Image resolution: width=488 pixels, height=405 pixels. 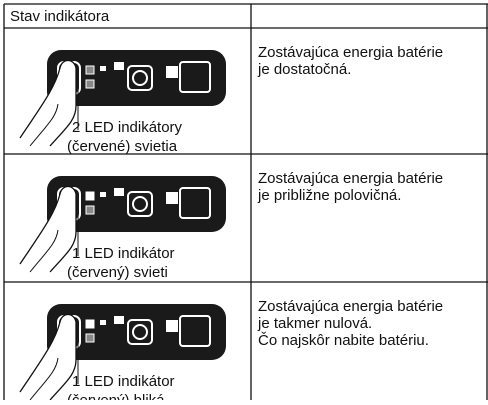 I want to click on led-caption: (červené) svietia, so click(x=122, y=146).